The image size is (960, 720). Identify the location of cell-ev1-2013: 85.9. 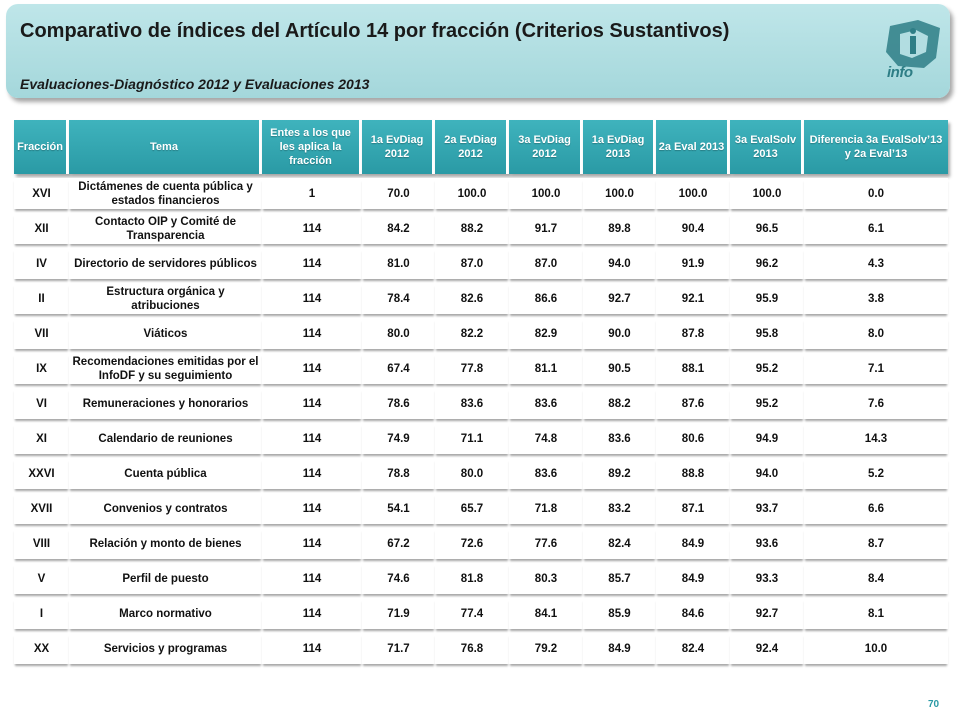
(619, 613).